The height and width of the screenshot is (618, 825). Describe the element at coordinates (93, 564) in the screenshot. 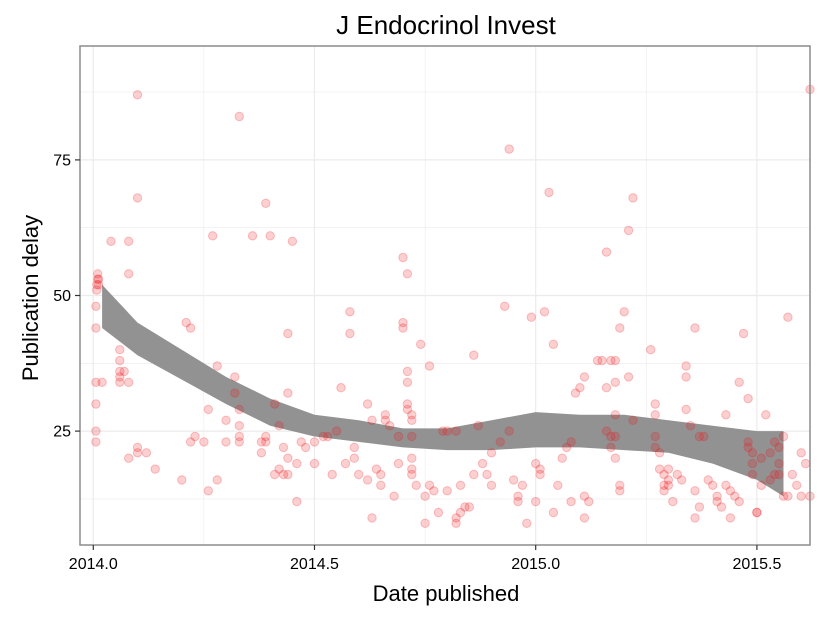

I see `x-tick-label: 2014.0` at that location.